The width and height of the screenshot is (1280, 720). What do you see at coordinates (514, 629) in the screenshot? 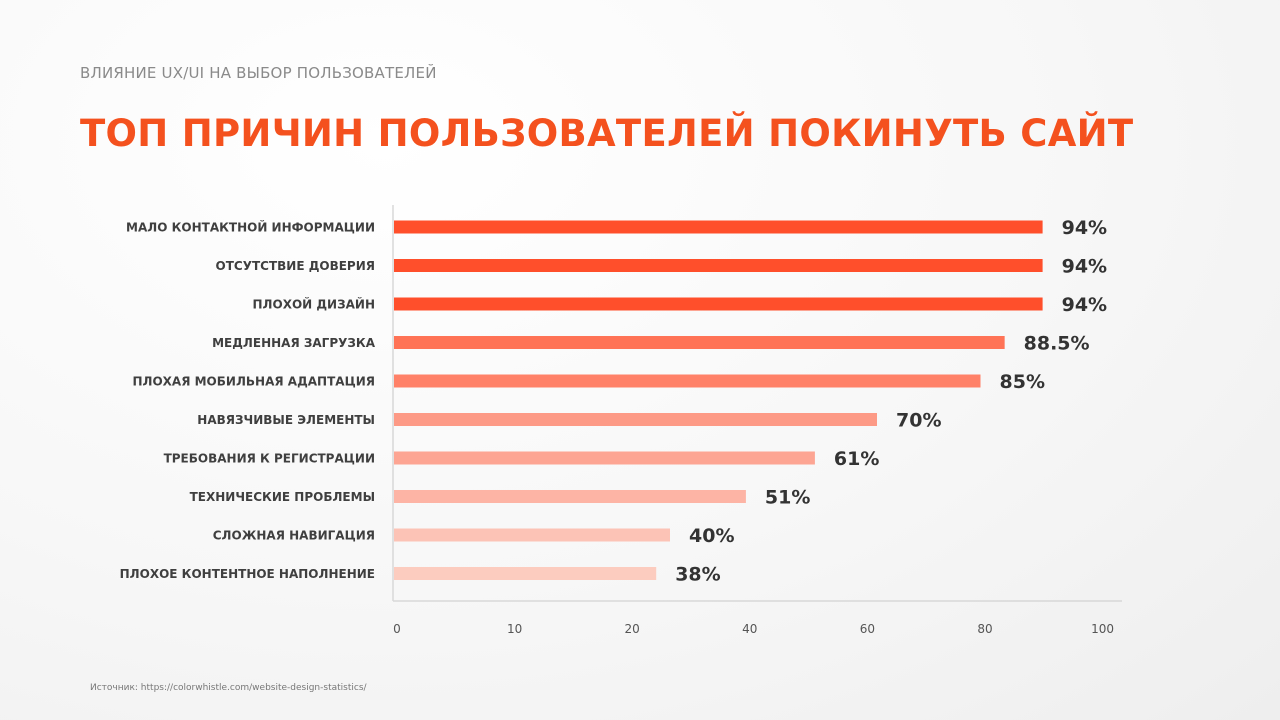
I see `x-tick-label: 10` at bounding box center [514, 629].